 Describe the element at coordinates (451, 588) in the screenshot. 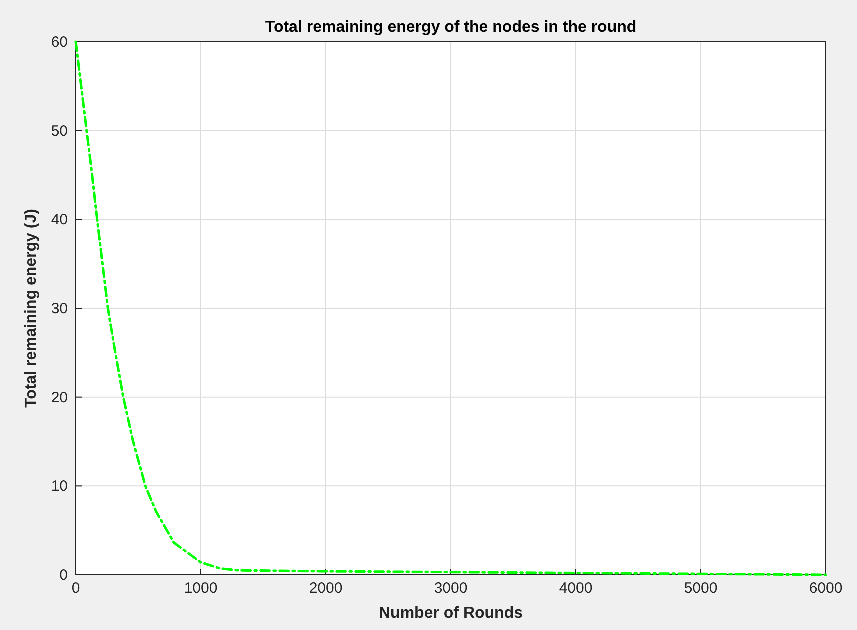

I see `x-tick-label: 3000` at that location.